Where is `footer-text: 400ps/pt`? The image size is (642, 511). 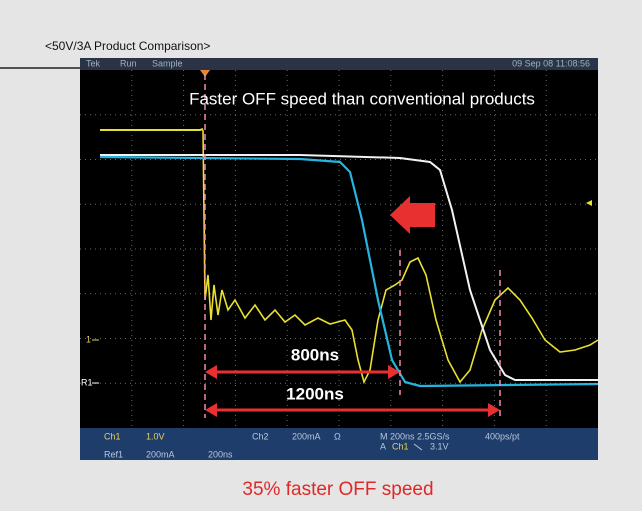 footer-text: 400ps/pt is located at coordinates (502, 436).